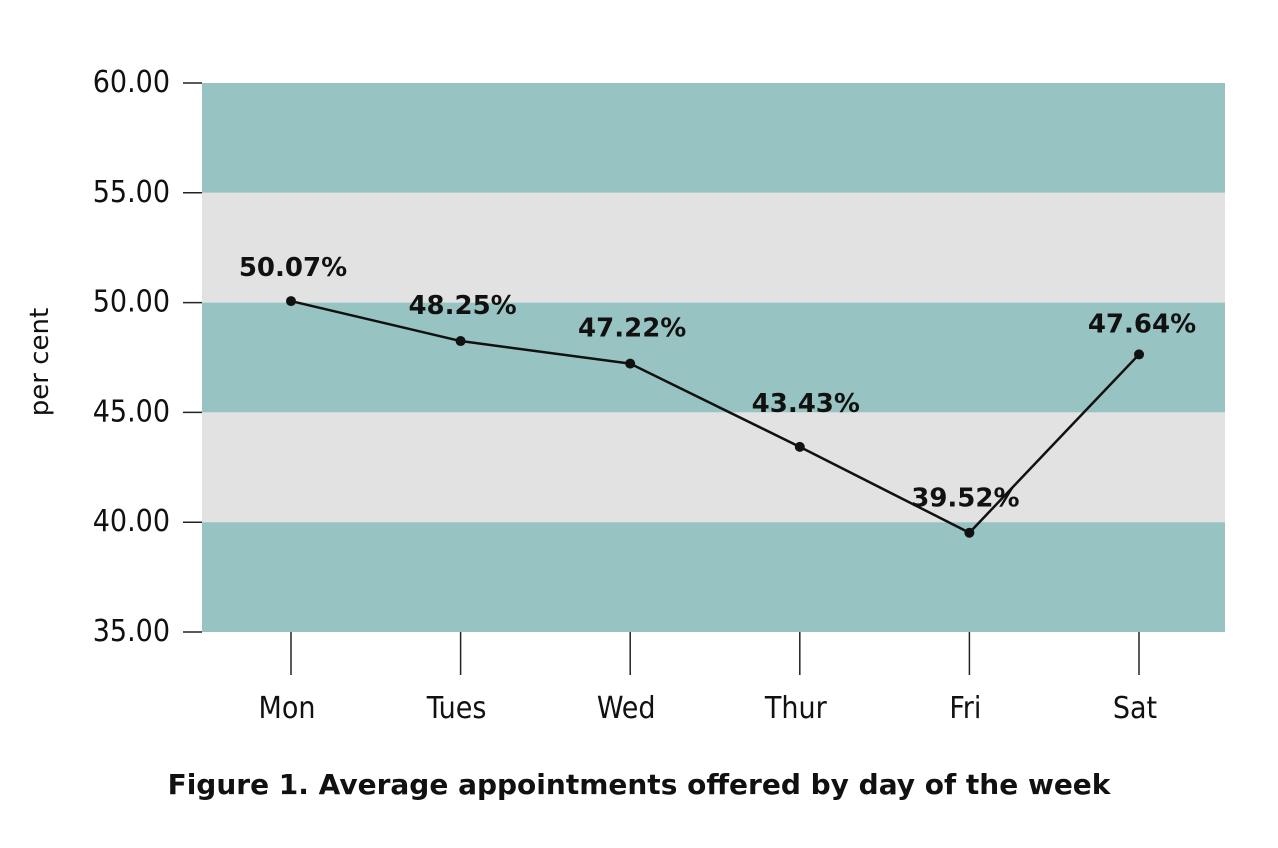 The height and width of the screenshot is (848, 1278). What do you see at coordinates (796, 708) in the screenshot?
I see `x-tick-label: Thur` at bounding box center [796, 708].